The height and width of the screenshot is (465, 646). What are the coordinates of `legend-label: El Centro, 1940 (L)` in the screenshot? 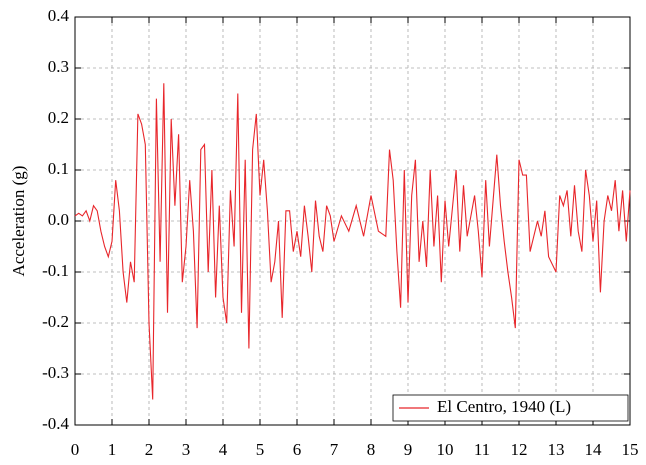 It's located at (504, 406).